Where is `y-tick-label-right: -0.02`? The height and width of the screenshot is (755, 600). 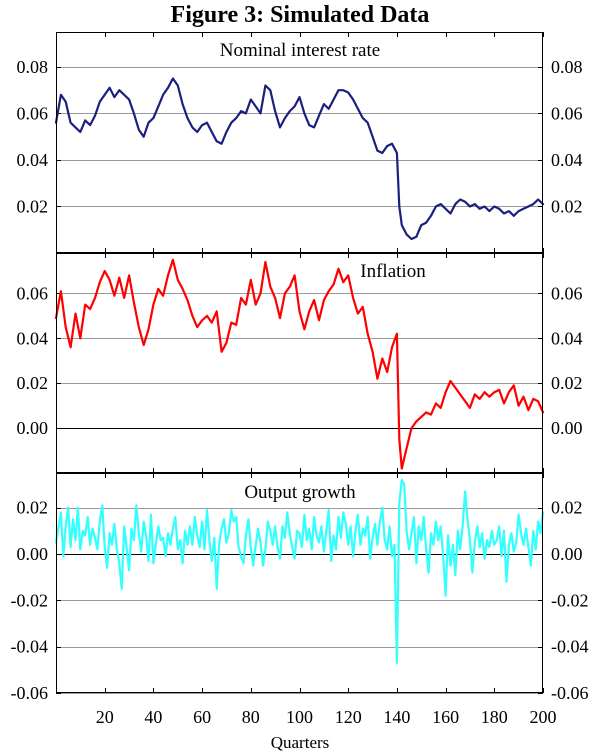 y-tick-label-right: -0.02 is located at coordinates (570, 600).